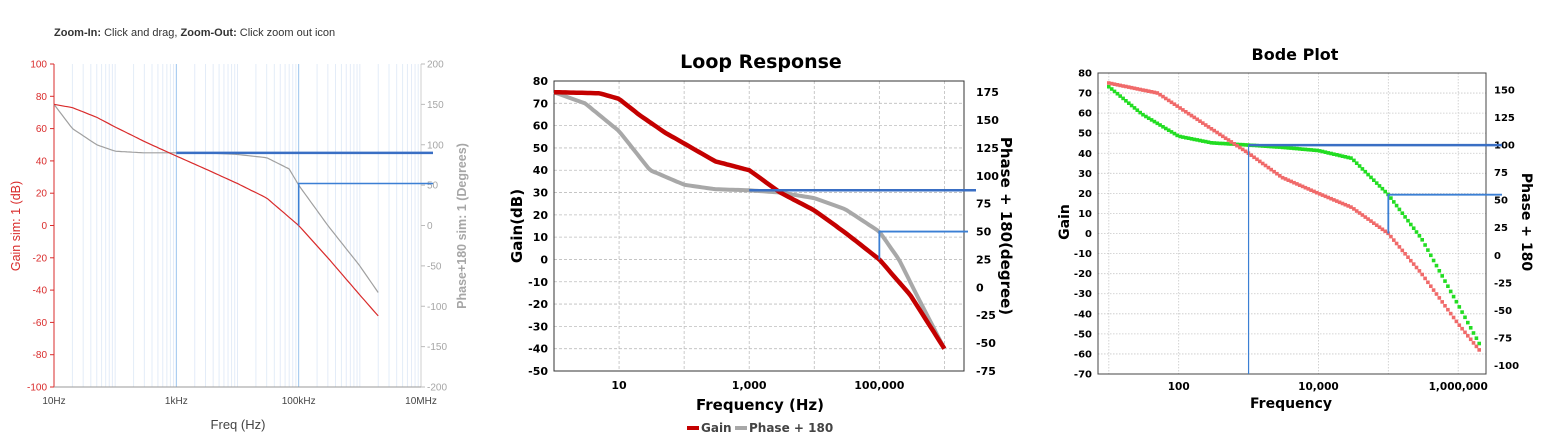  Describe the element at coordinates (53, 401) in the screenshot. I see `x-tick-label: 10Hz` at that location.